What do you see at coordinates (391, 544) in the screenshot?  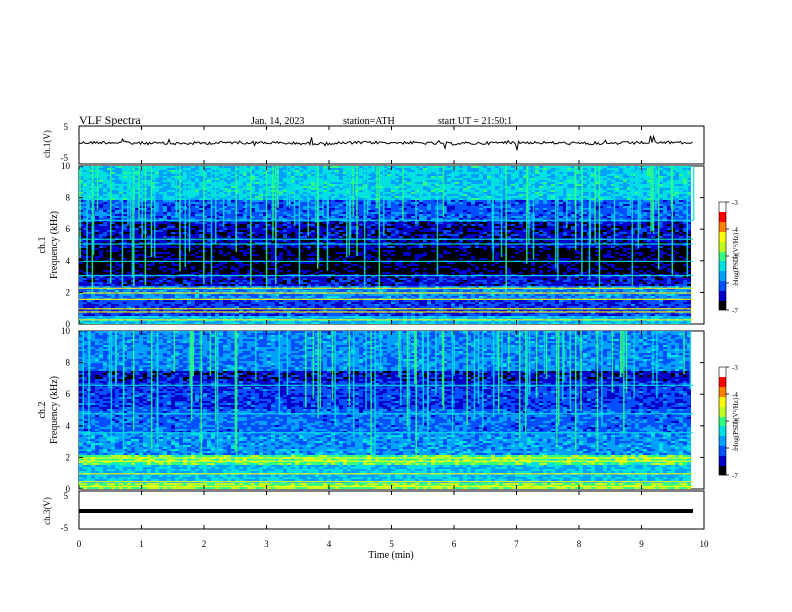 I see `time-tick-label: 5` at bounding box center [391, 544].